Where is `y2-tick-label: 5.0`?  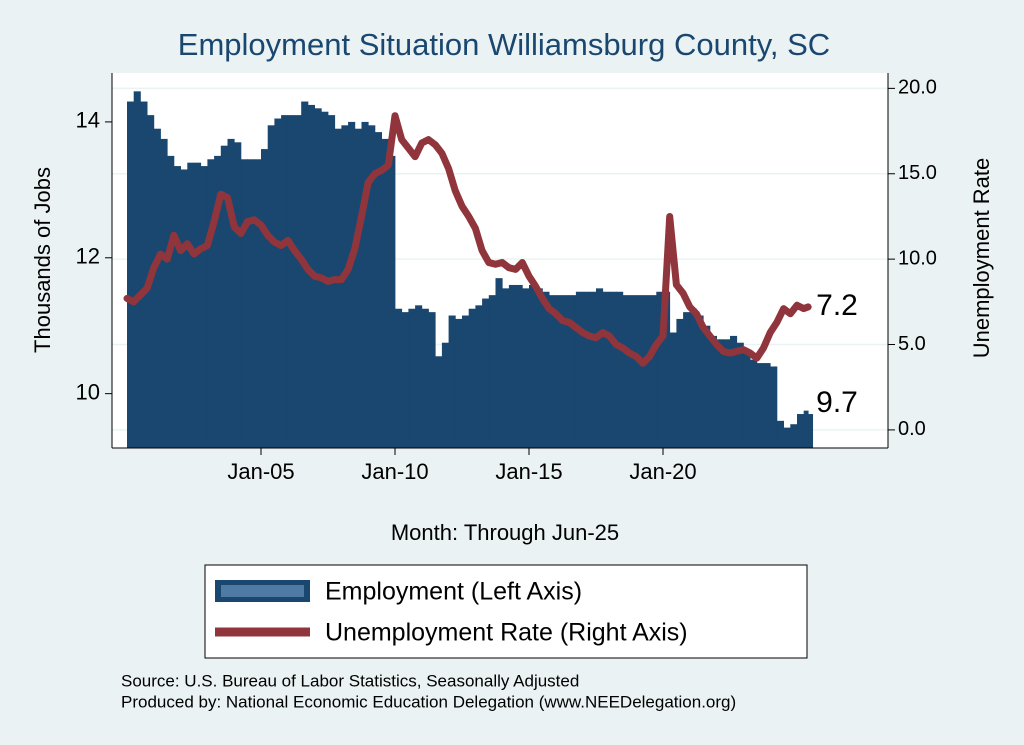 y2-tick-label: 5.0 is located at coordinates (912, 344).